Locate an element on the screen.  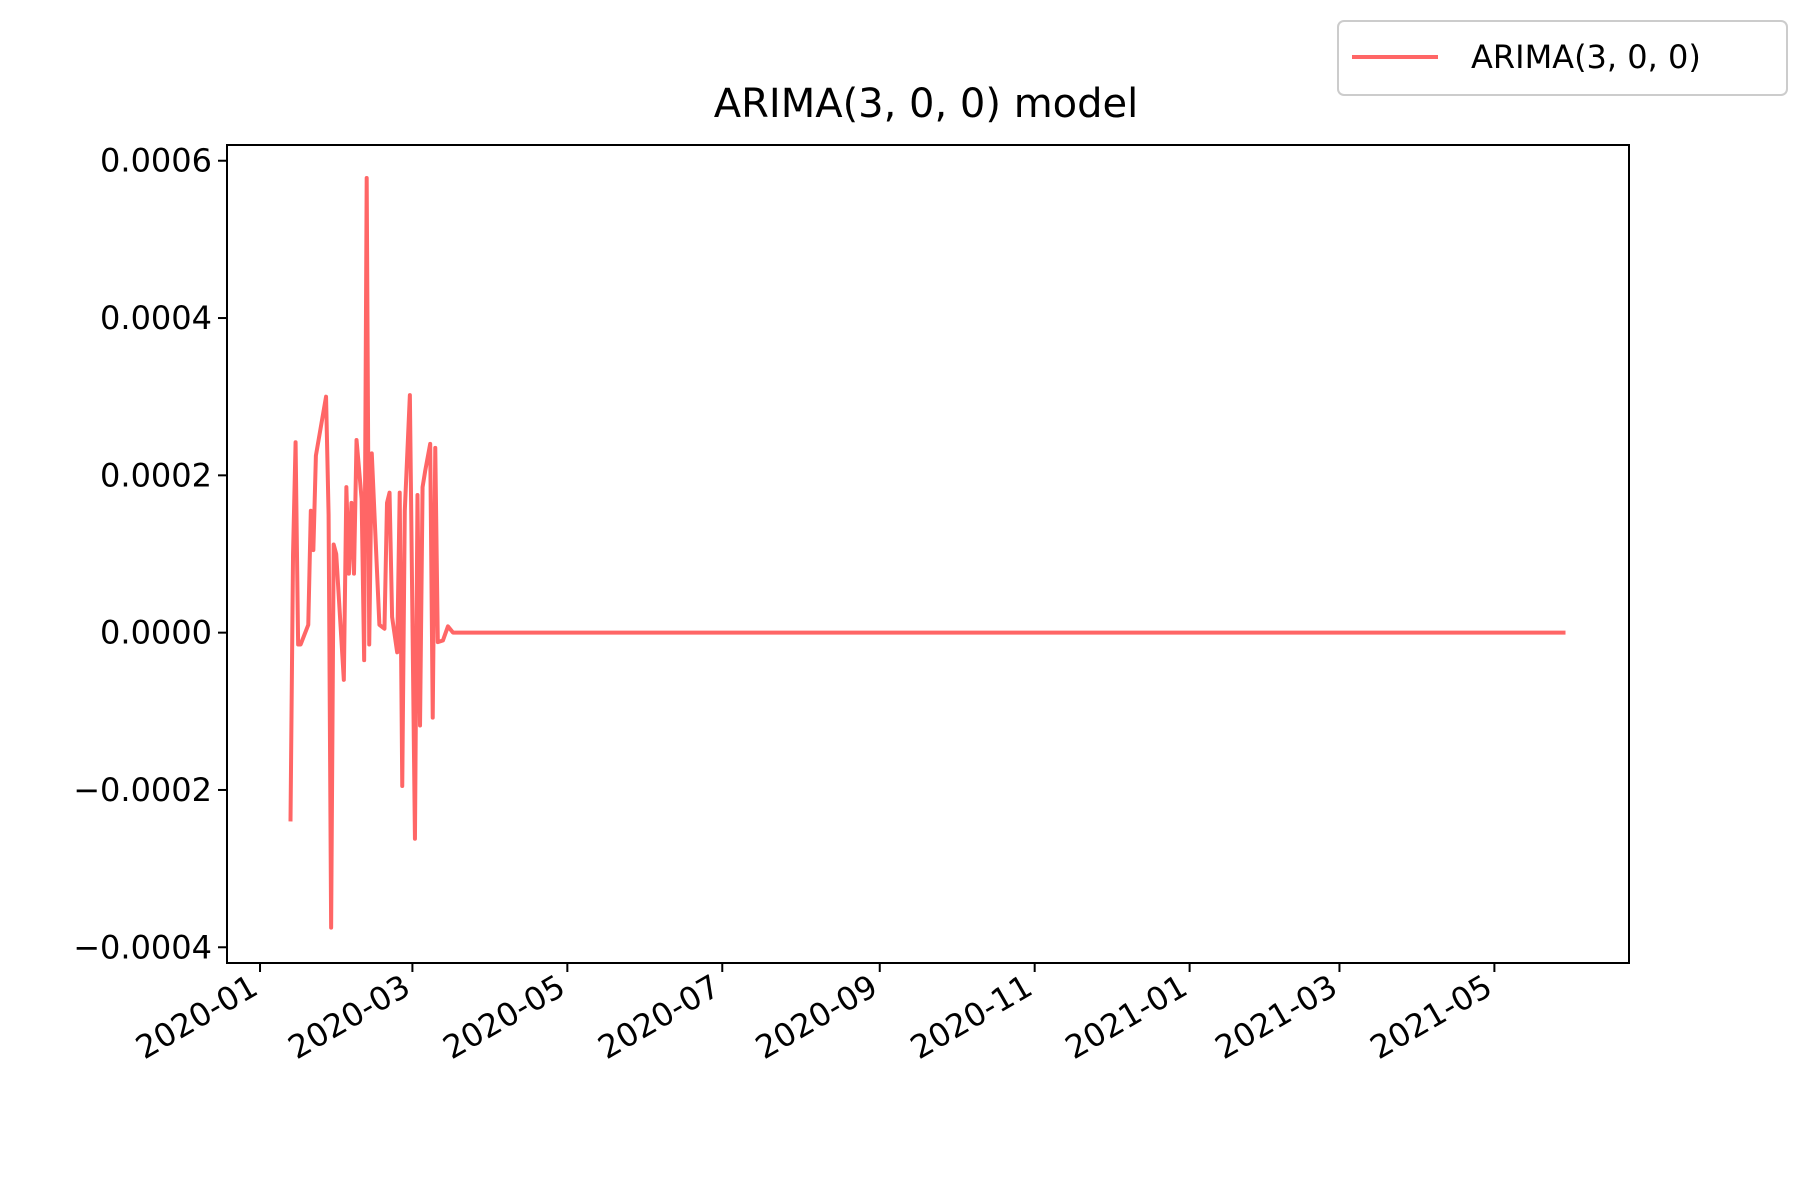
x-tick-label: 2020-05 is located at coordinates (504, 1017).